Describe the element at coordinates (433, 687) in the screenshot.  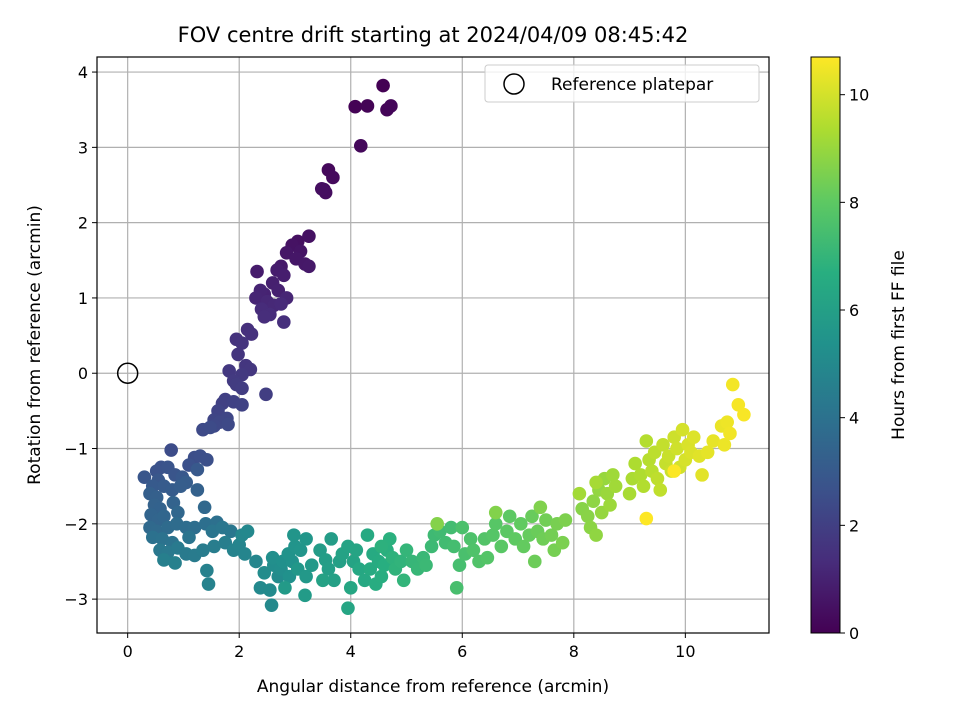
I see `x-axis-label: Angular distance from reference (arcmin)` at that location.